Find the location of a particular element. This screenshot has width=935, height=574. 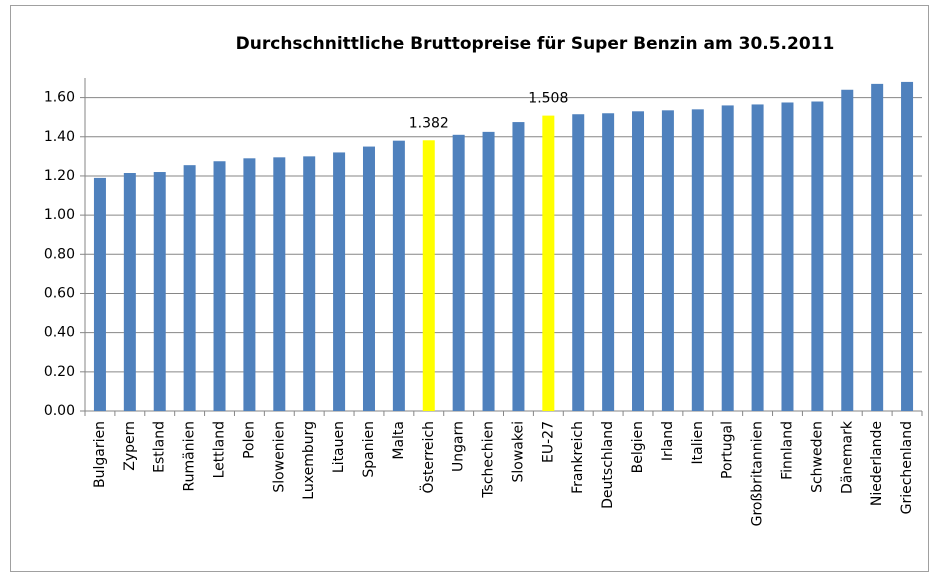

x-tick-label: Spanien is located at coordinates (369, 449).